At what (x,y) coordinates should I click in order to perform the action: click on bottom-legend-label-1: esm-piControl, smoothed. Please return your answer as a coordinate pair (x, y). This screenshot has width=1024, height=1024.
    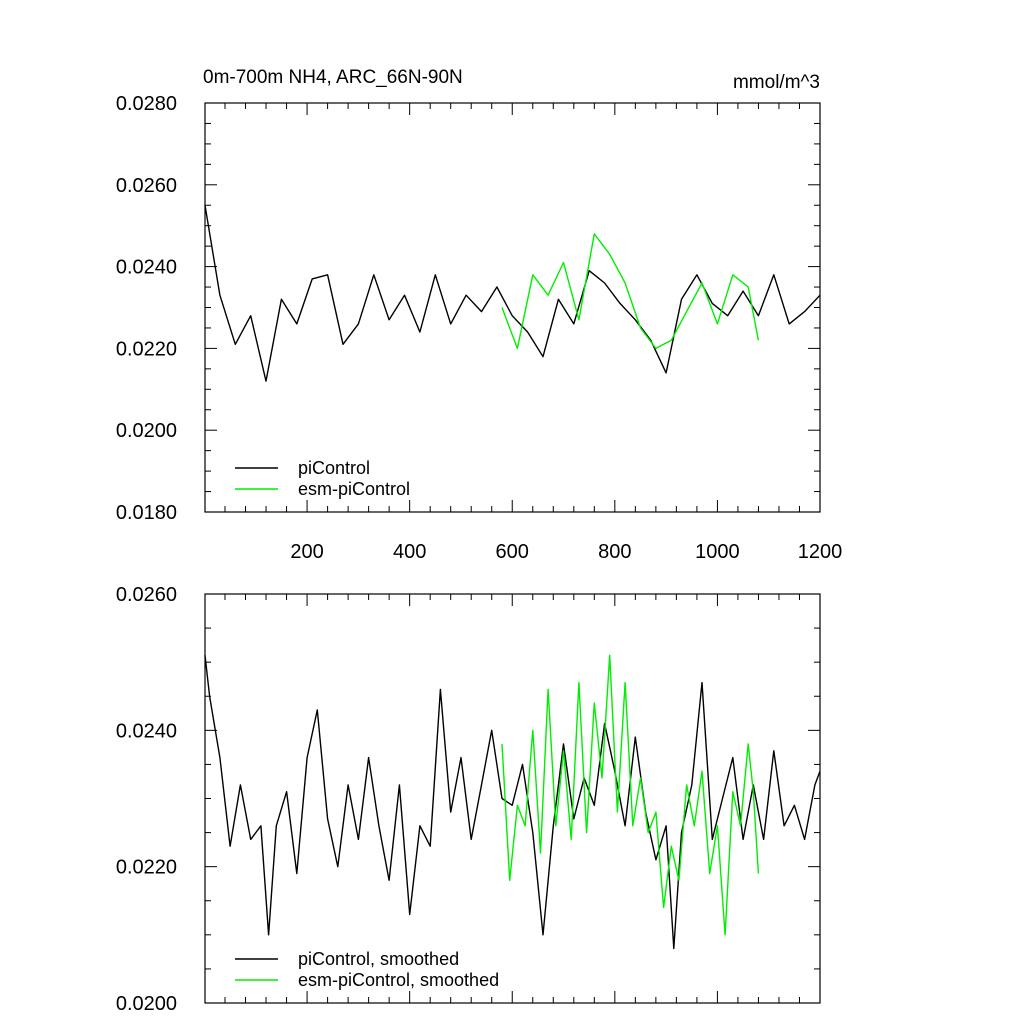
    Looking at the image, I should click on (398, 980).